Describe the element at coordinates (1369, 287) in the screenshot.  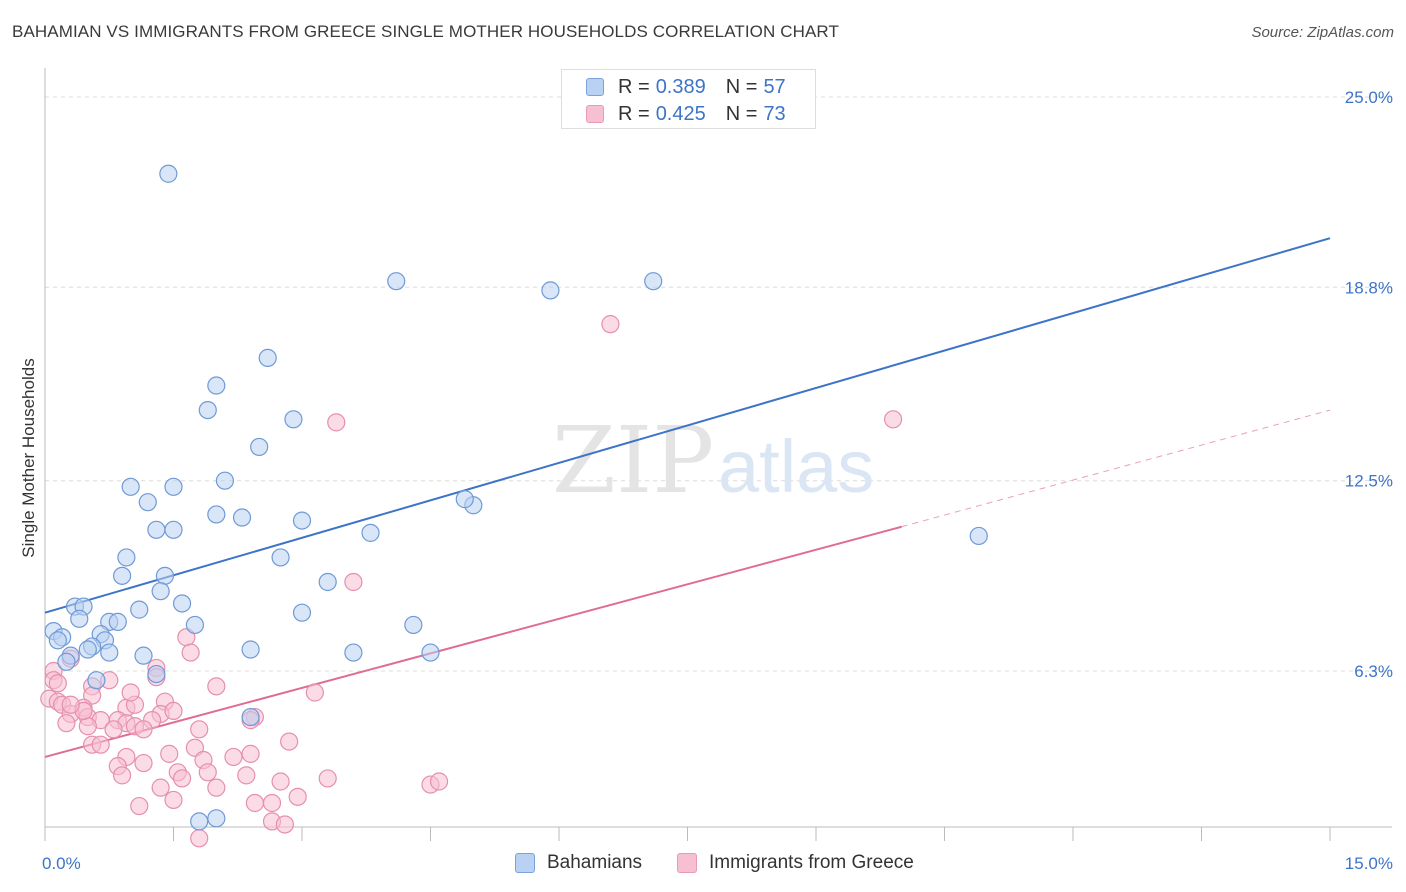
I see `y-tick-label: 18.8%` at that location.